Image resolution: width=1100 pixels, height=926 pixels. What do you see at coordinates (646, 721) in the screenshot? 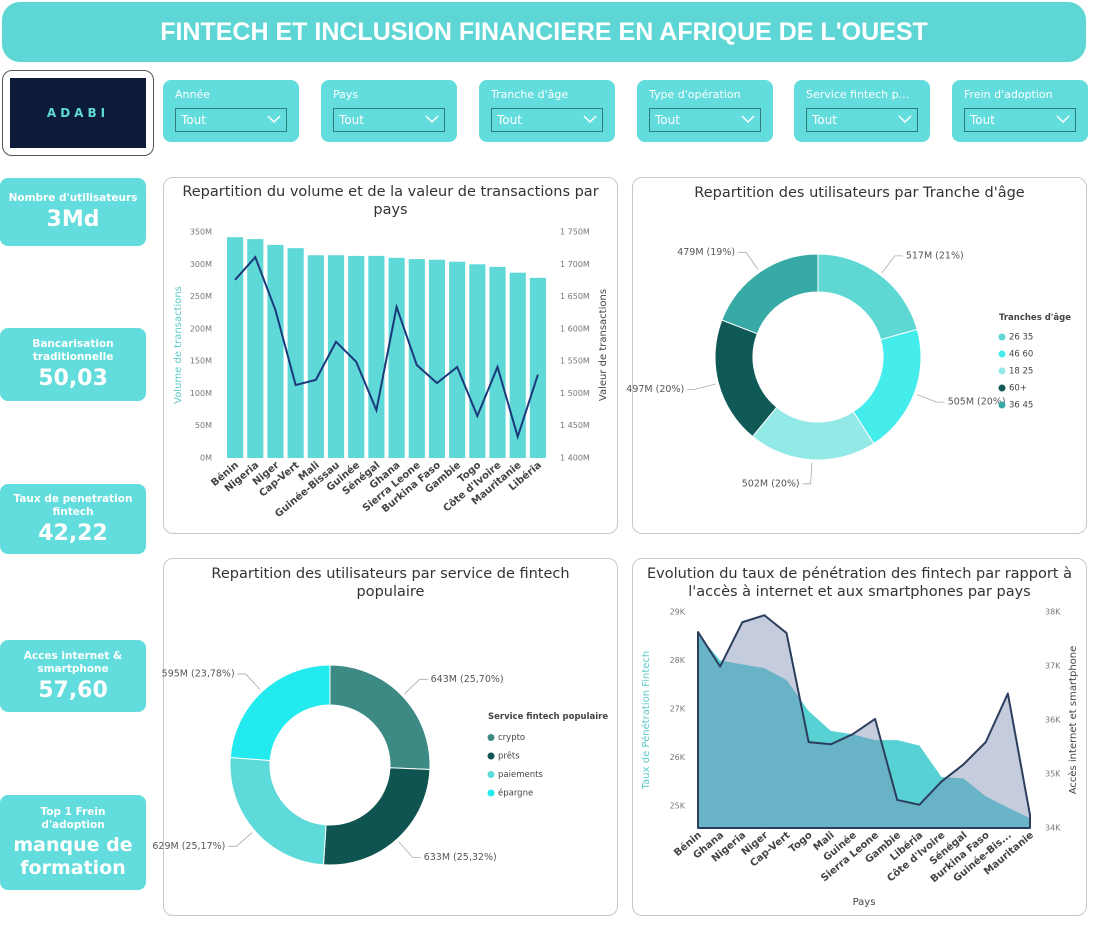
I see `y-axis-title: Taux de Pénétration Fintech` at bounding box center [646, 721].